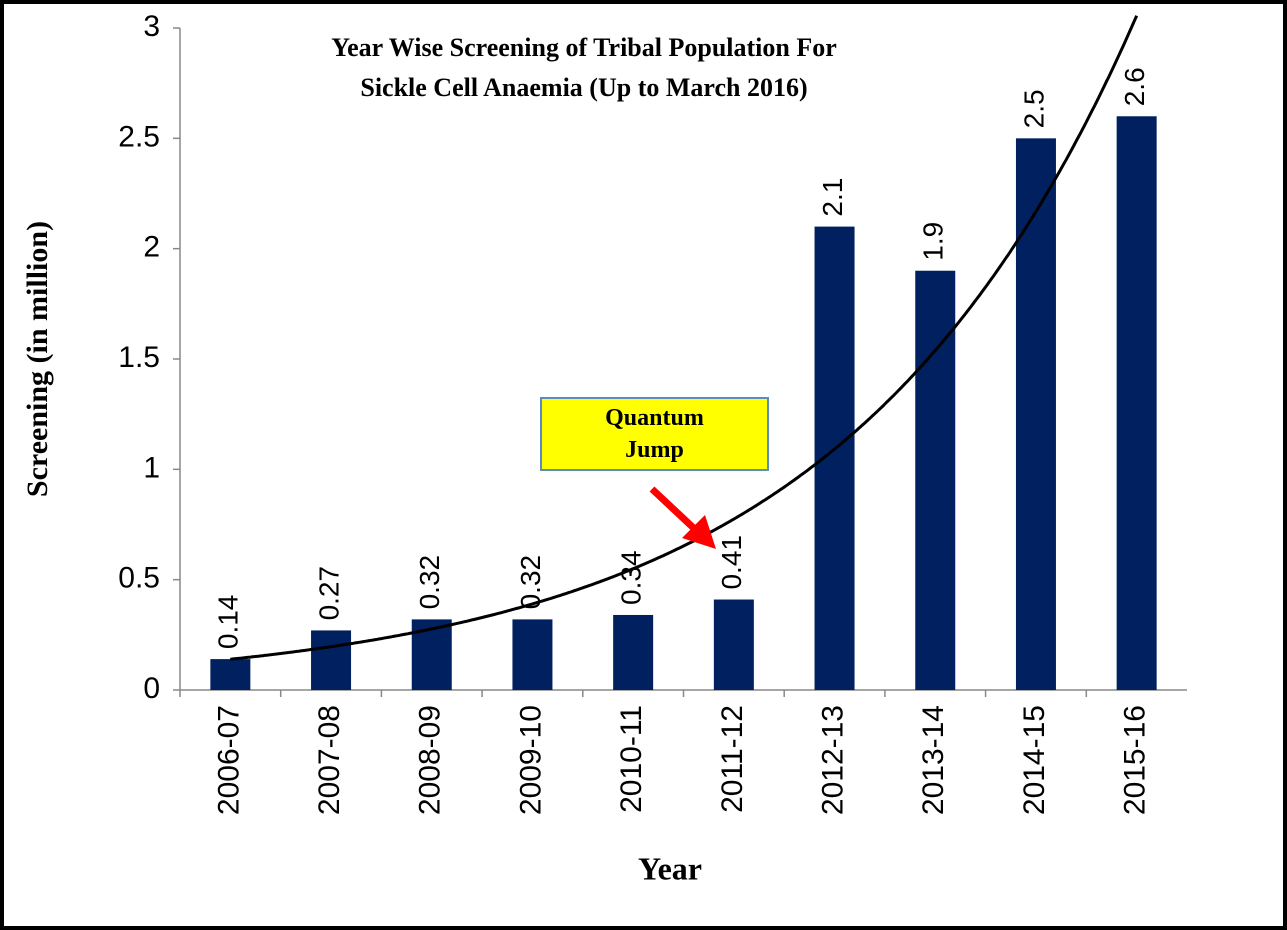 The height and width of the screenshot is (930, 1287). I want to click on x-tick-label: 2007-08, so click(329, 760).